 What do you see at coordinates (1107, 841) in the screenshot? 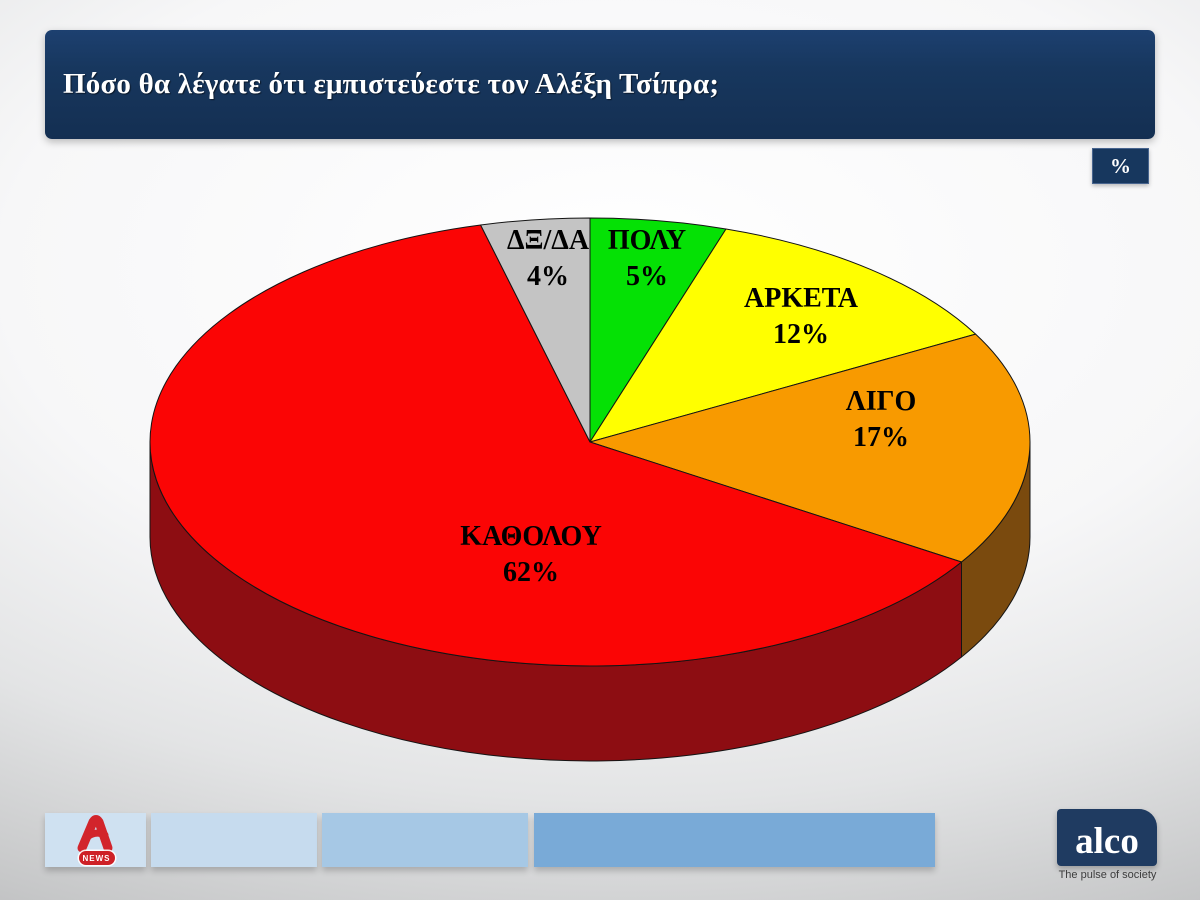
I see `alco-wordmark: alco` at bounding box center [1107, 841].